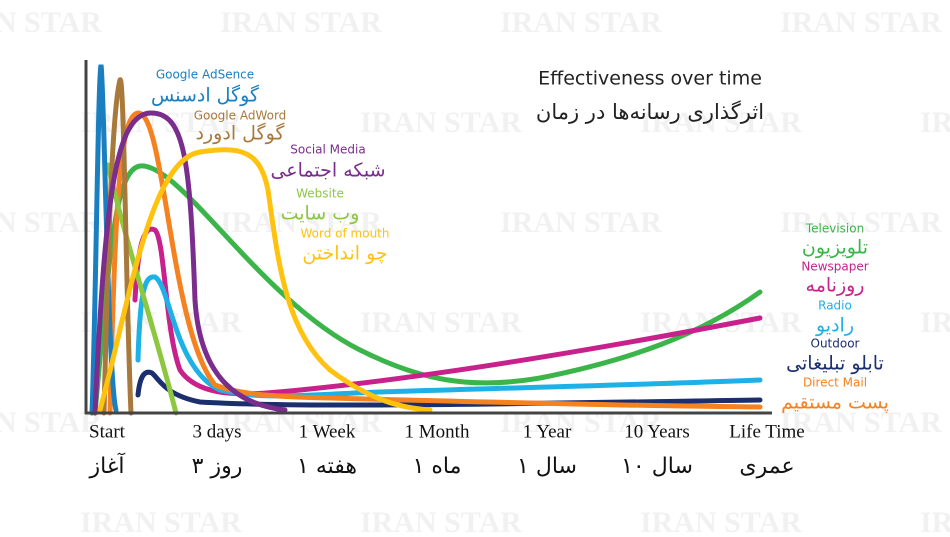  What do you see at coordinates (107, 465) in the screenshot?
I see `time-label-fa: آغاز` at bounding box center [107, 465].